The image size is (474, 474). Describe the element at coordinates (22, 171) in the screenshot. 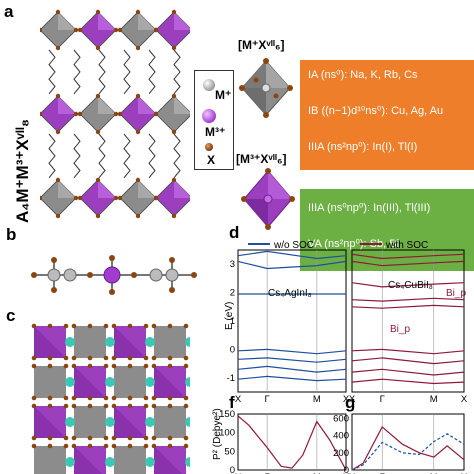

I see `compound-formula-text: A₄M⁺M³⁺Xᵛᴵᴵ₈` at that location.